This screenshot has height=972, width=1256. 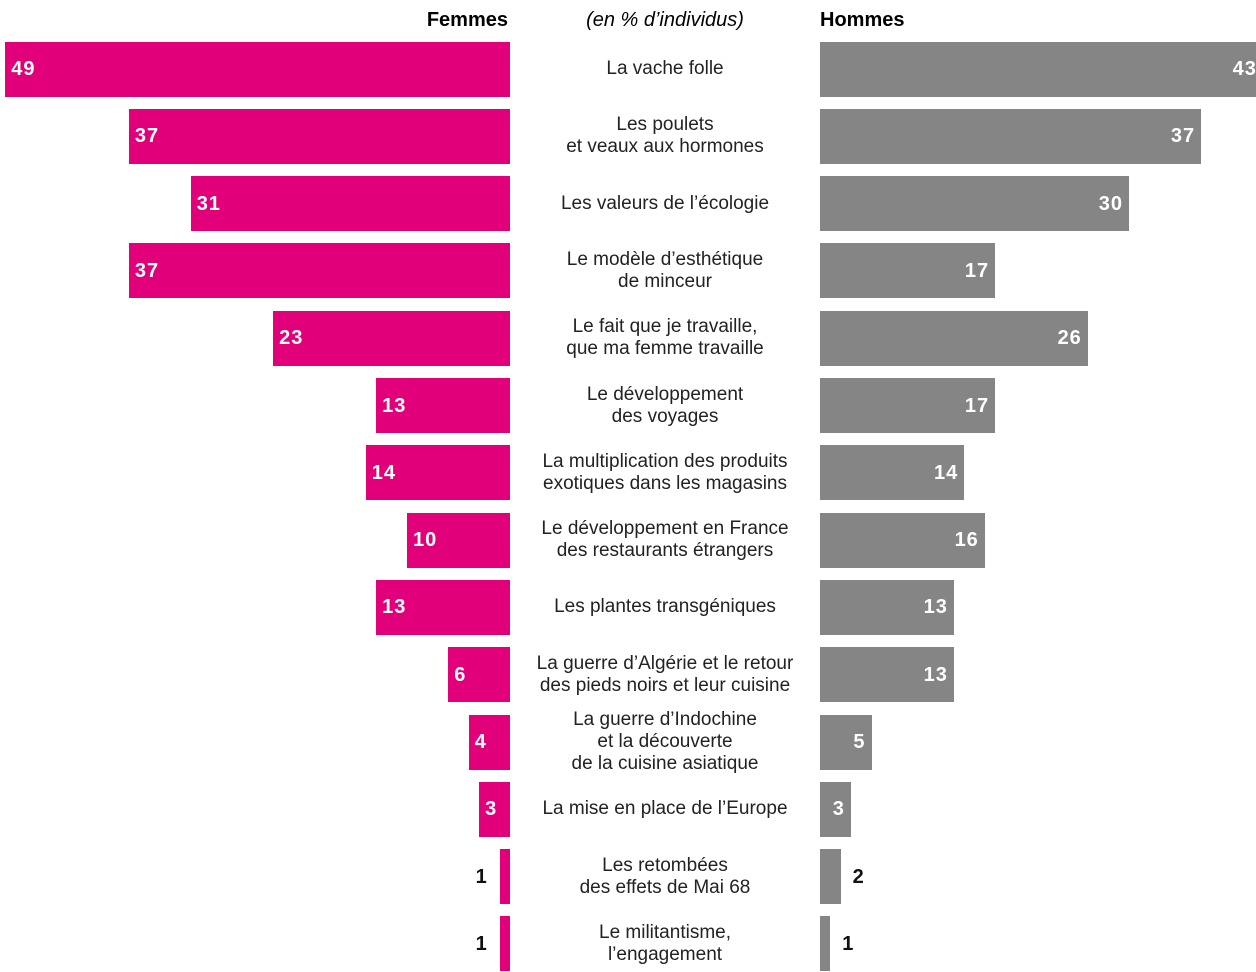 What do you see at coordinates (966, 540) in the screenshot?
I see `value-label: 16` at bounding box center [966, 540].